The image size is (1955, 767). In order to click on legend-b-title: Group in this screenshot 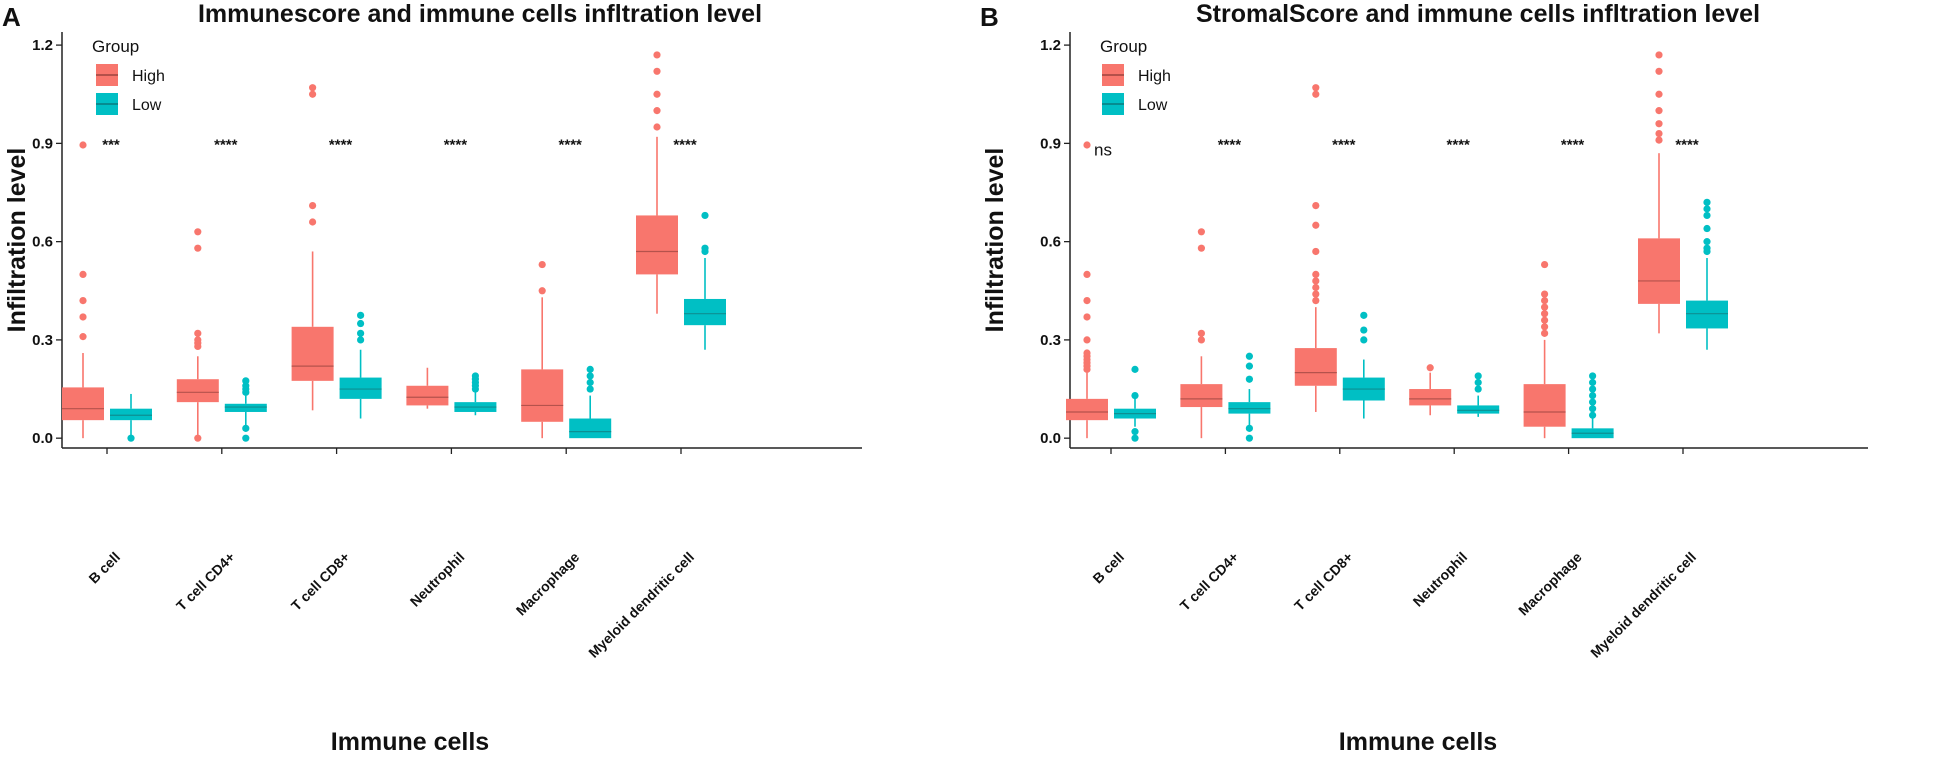, I will do `click(1123, 46)`.